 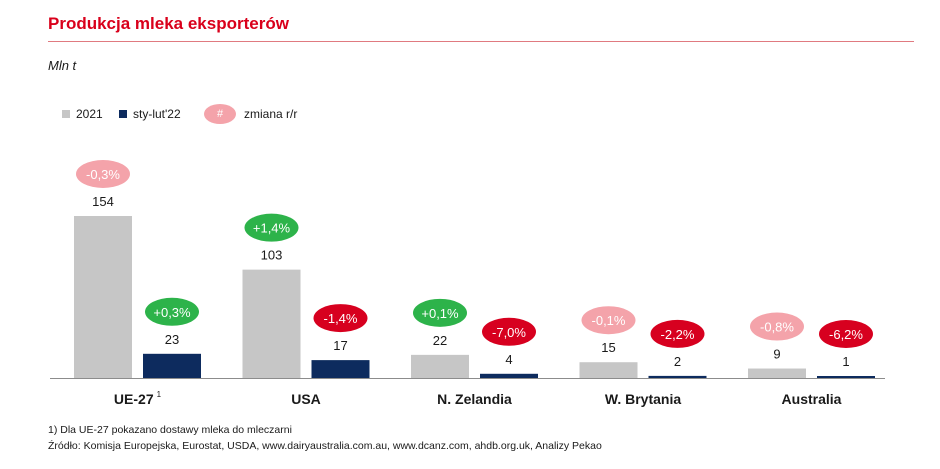 I want to click on change-label-2021-3: -0,1%, so click(x=609, y=320).